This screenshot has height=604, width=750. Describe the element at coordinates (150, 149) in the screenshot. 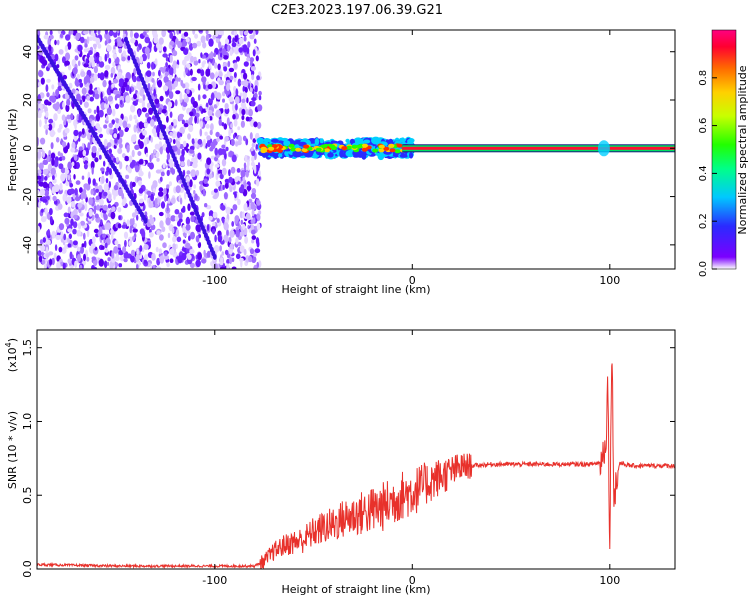

I see `noise-speckle-field` at that location.